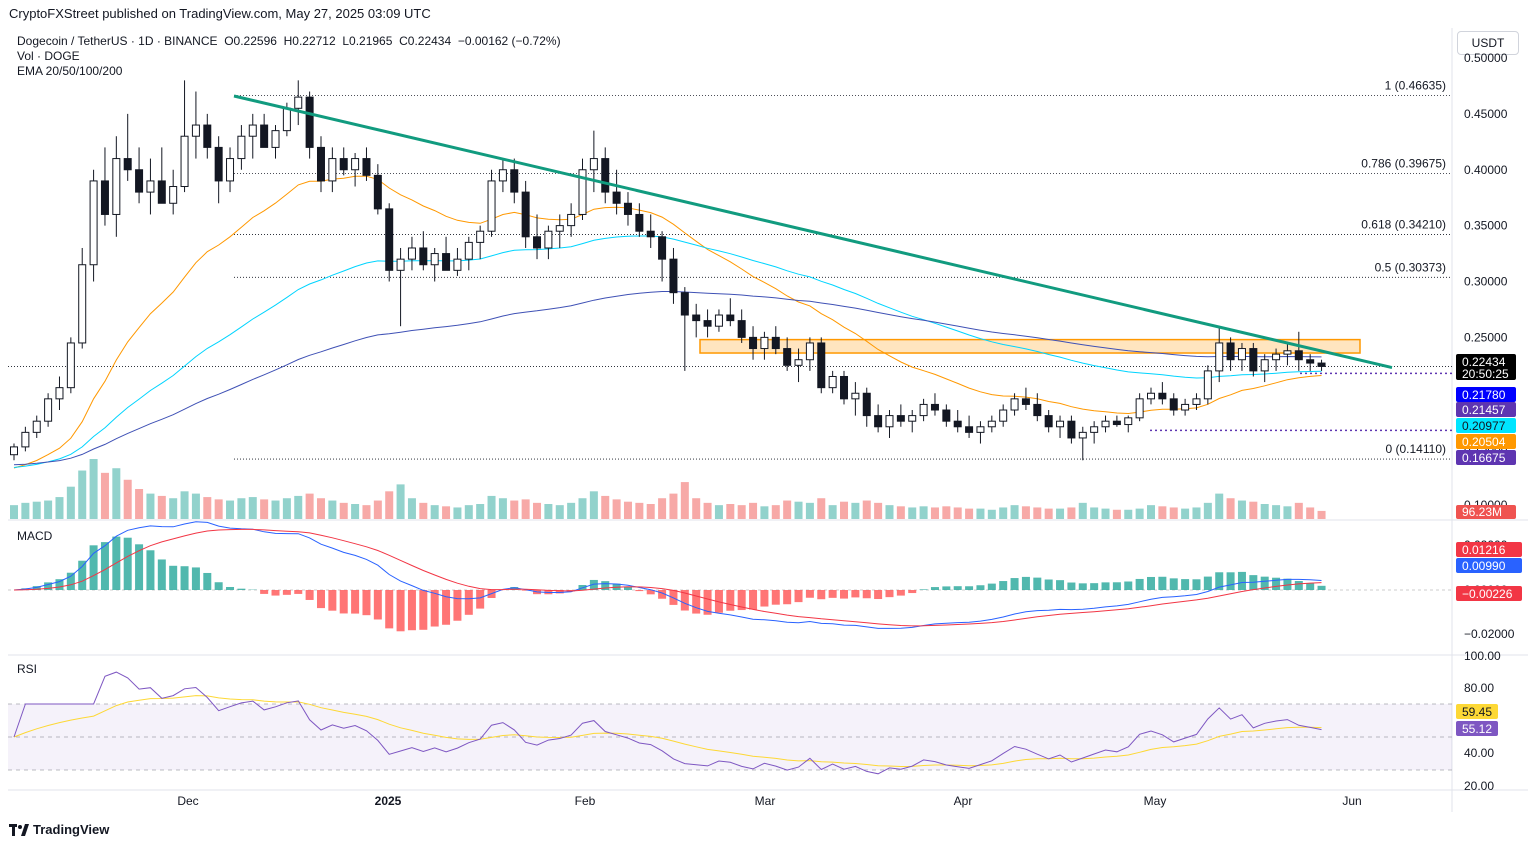  I want to click on volume-legend: Vol · DOGE, so click(48, 56).